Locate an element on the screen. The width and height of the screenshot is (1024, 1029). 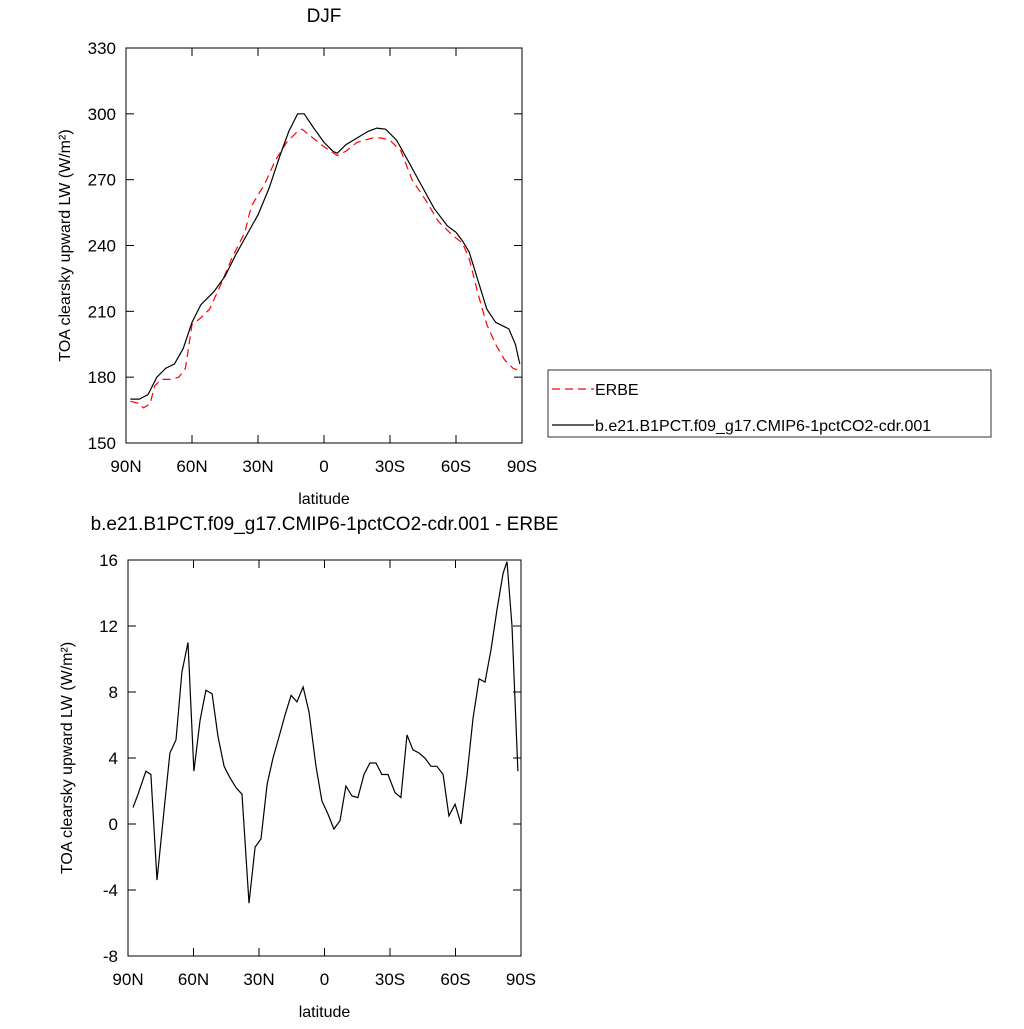
y-tick-label: 300 is located at coordinates (102, 114).